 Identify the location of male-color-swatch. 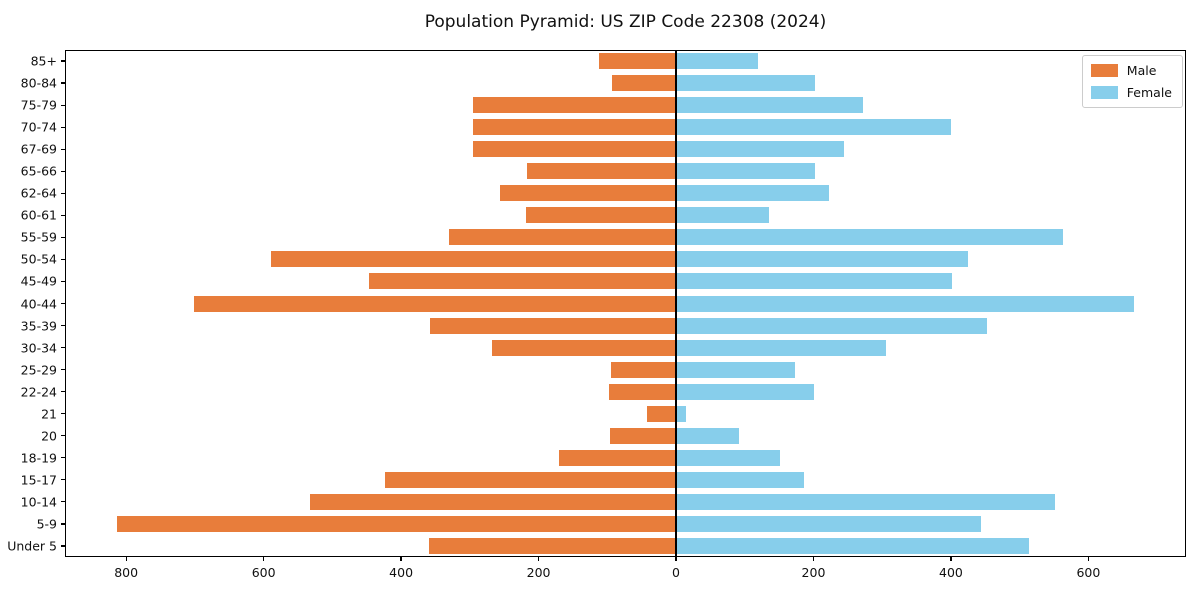
(1104, 70).